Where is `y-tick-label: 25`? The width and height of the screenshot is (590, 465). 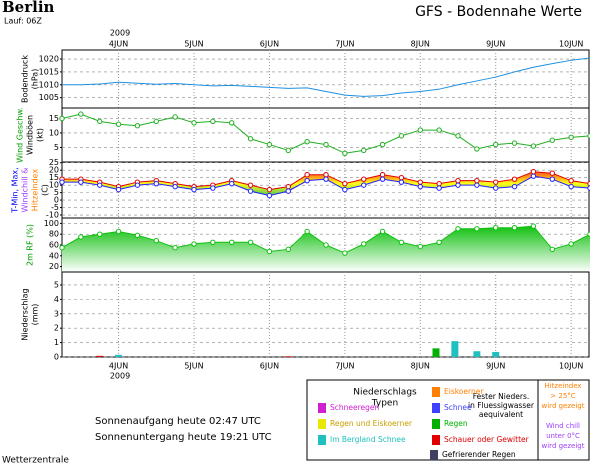
y-tick-label: 25 is located at coordinates (54, 162).